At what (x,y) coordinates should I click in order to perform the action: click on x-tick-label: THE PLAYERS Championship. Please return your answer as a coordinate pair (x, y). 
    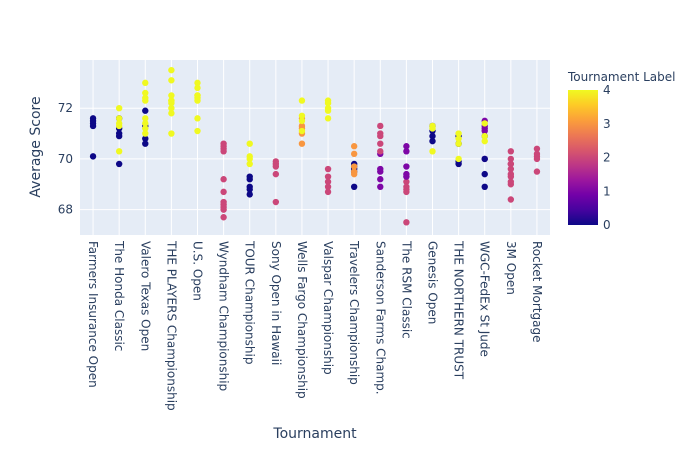
    Looking at the image, I should click on (171, 325).